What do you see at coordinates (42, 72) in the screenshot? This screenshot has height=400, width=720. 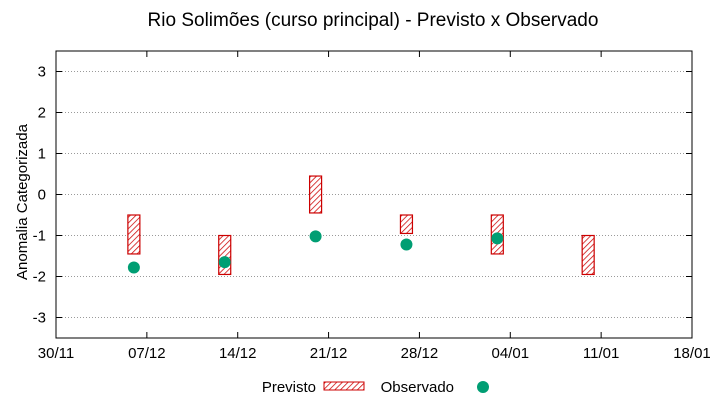 I see `y-tick-label: 3` at bounding box center [42, 72].